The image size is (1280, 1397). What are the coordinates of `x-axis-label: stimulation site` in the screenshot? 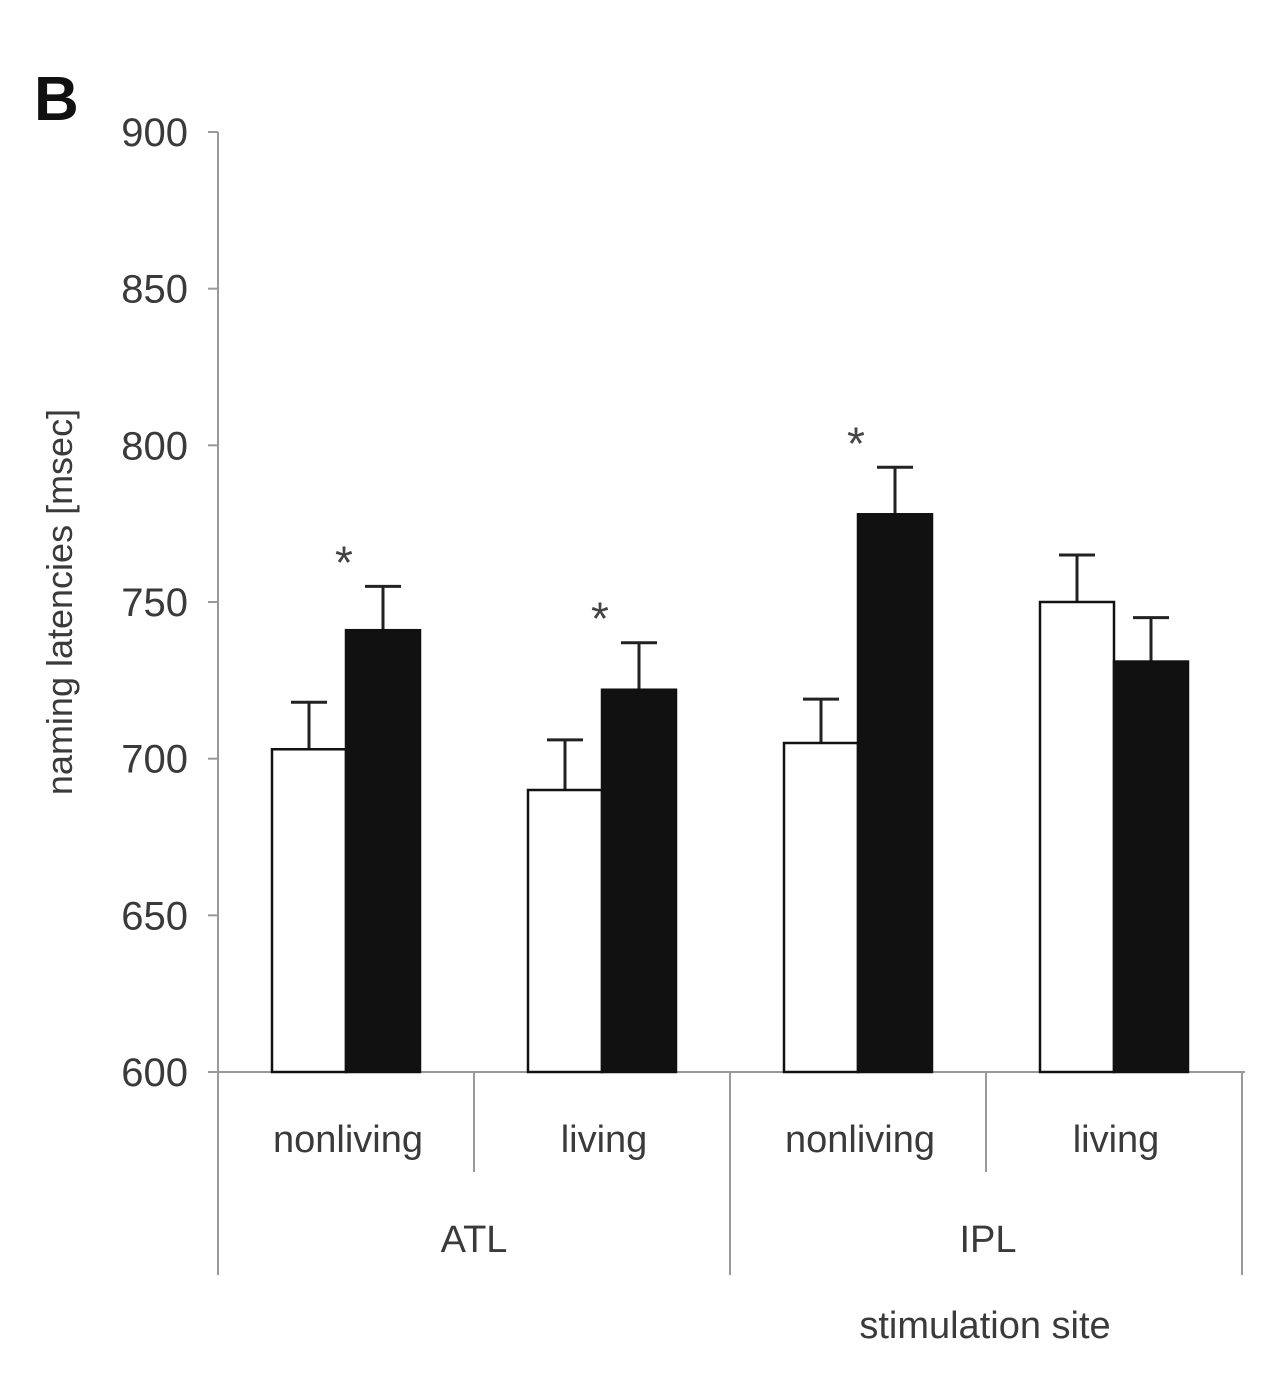 It's located at (984, 1326).